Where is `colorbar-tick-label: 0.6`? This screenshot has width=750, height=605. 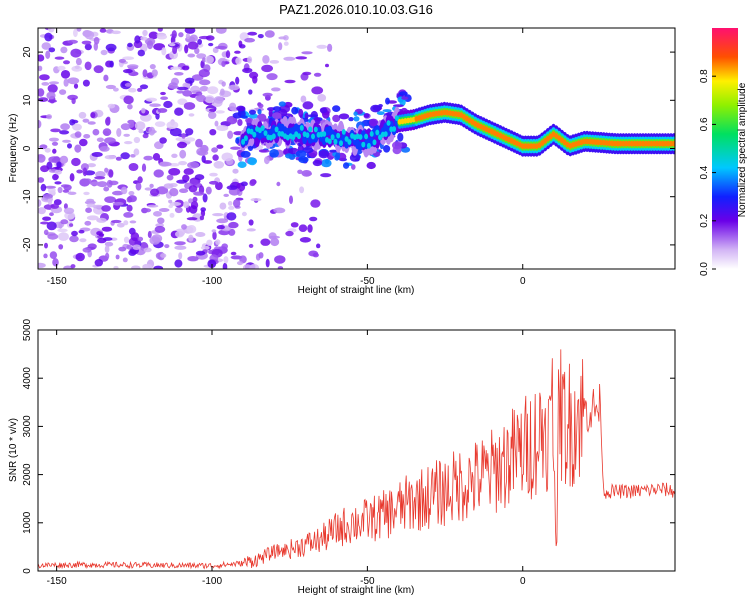
colorbar-tick-label: 0.6 is located at coordinates (704, 124).